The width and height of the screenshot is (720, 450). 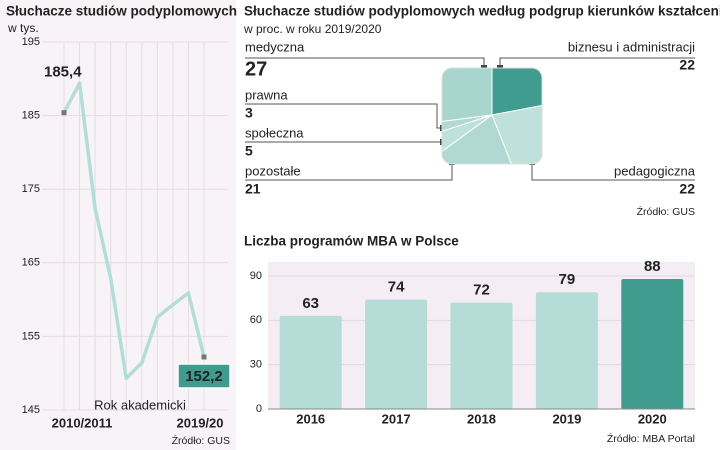 I want to click on slice-label: społeczna, so click(x=274, y=132).